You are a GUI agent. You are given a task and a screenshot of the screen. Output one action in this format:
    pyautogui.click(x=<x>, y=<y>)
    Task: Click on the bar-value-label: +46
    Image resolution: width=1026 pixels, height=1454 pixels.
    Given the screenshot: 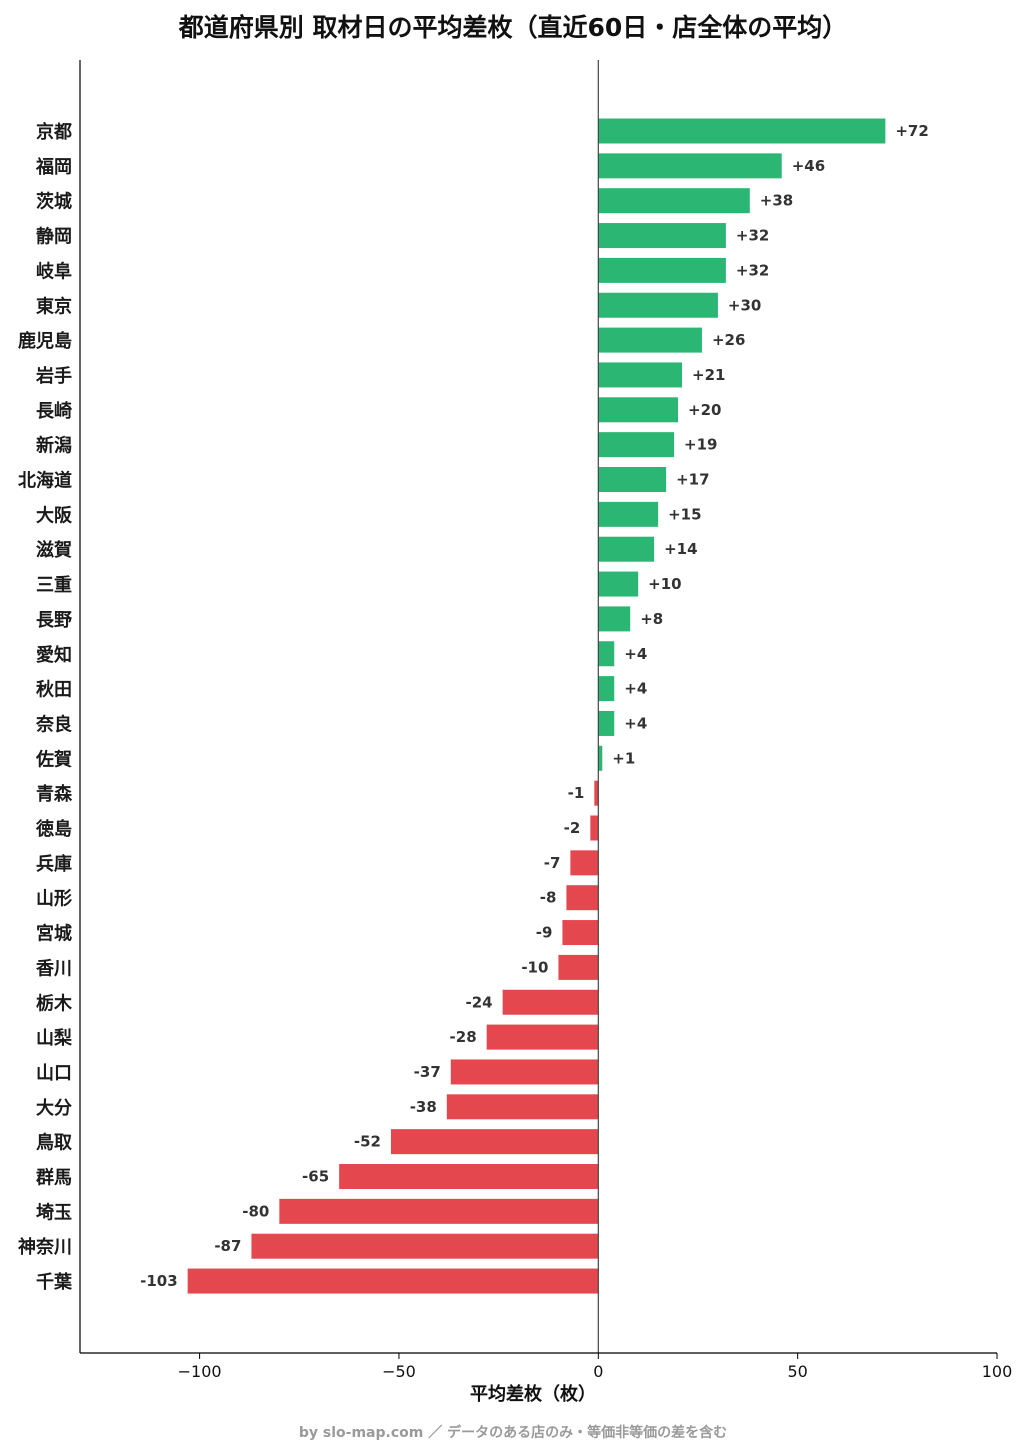 What is the action you would take?
    pyautogui.click(x=808, y=166)
    